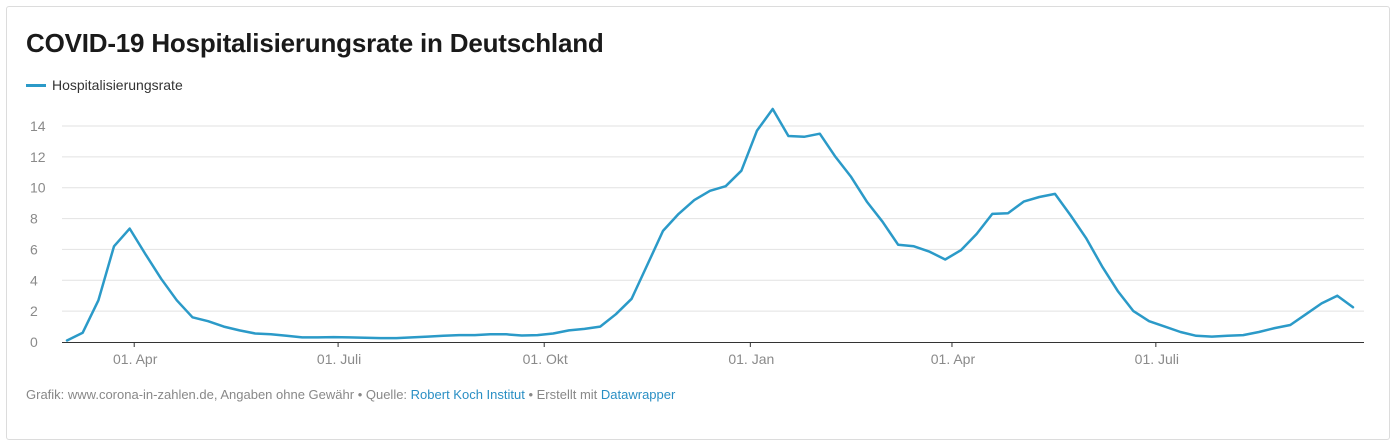  What do you see at coordinates (1157, 359) in the screenshot?
I see `x-tick-label-5: 01. Juli` at bounding box center [1157, 359].